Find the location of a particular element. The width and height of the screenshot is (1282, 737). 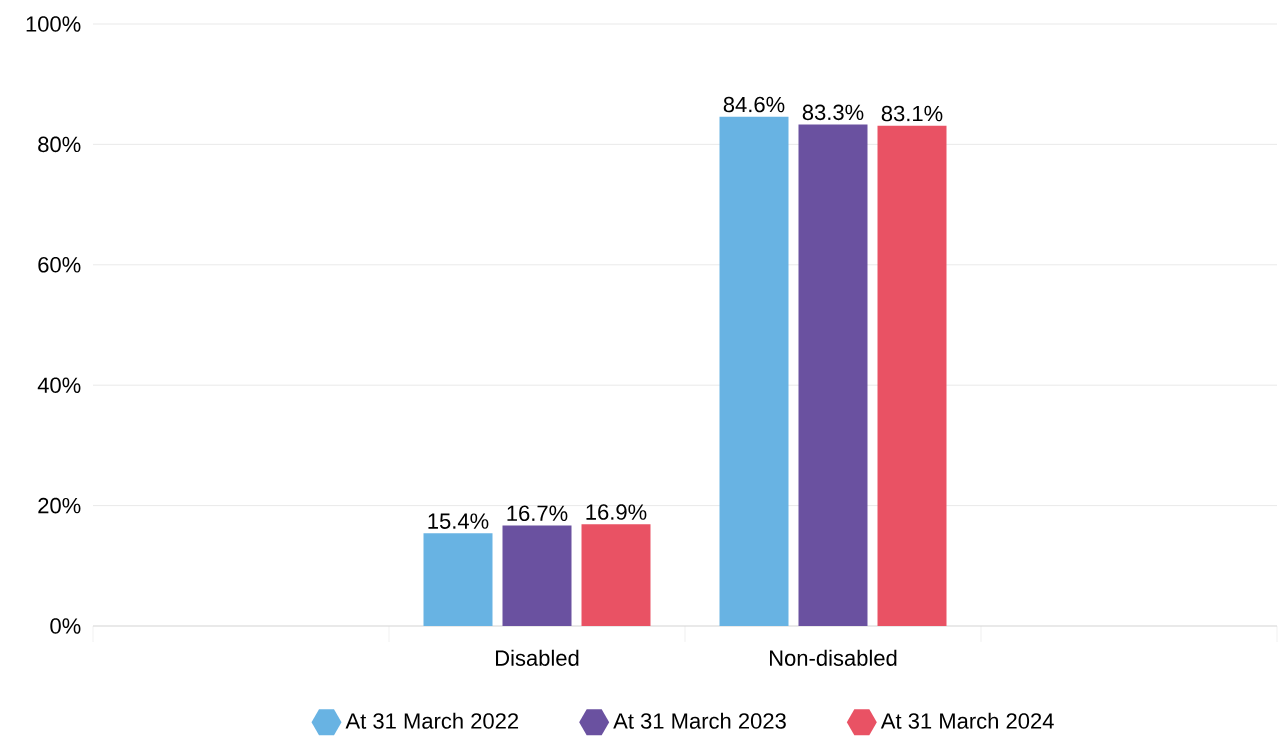

data-label: 15.4% is located at coordinates (458, 521).